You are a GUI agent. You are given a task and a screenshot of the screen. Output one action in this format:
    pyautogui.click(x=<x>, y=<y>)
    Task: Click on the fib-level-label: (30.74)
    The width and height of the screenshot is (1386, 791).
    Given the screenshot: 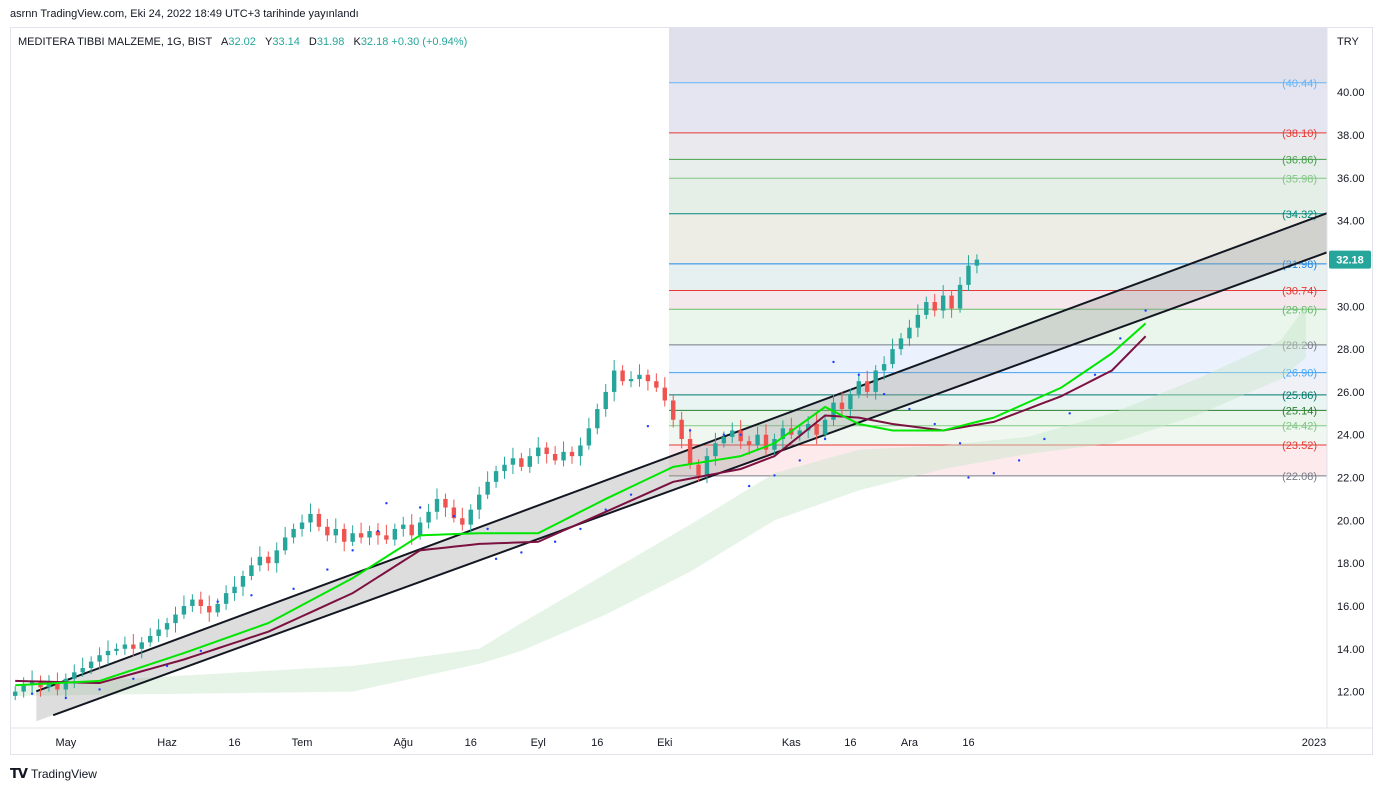 What is the action you would take?
    pyautogui.click(x=1299, y=291)
    